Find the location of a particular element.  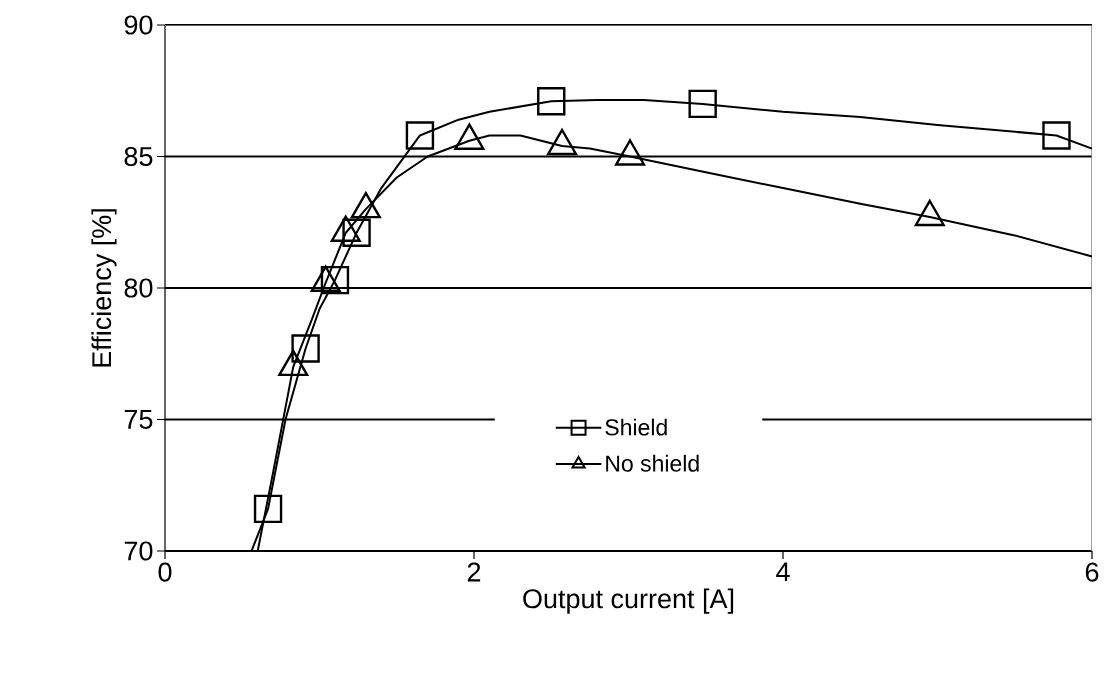

y-tick-label: 70 is located at coordinates (138, 551).